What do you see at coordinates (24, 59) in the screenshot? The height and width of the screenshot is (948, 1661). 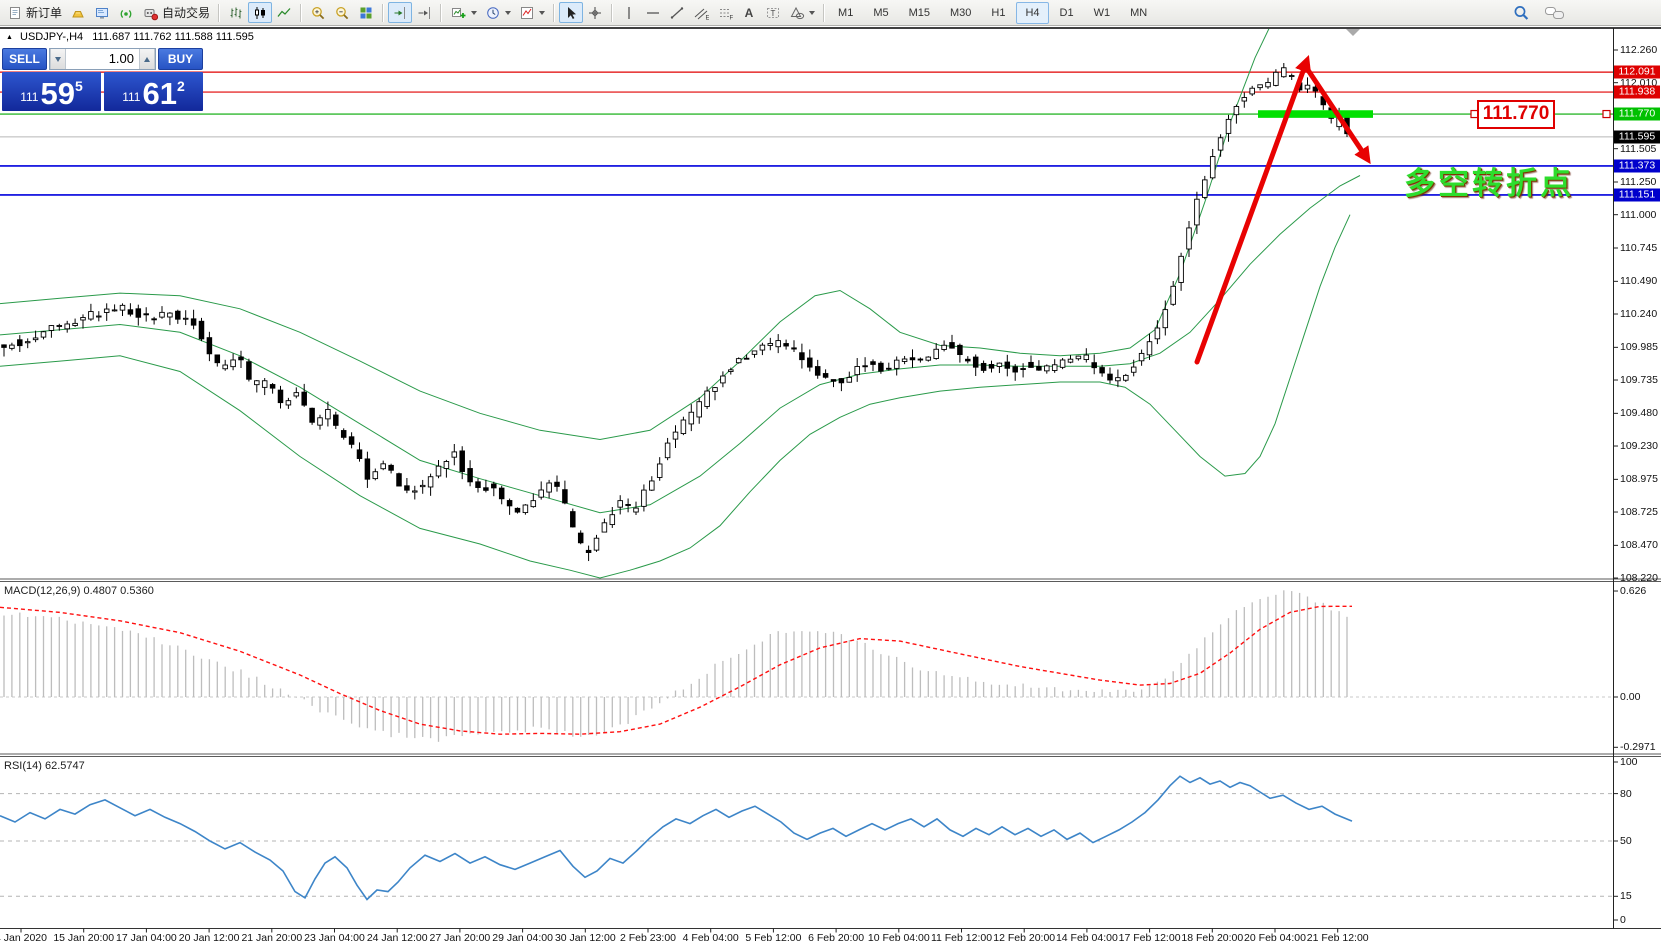 I see `sell-button: SELL` at bounding box center [24, 59].